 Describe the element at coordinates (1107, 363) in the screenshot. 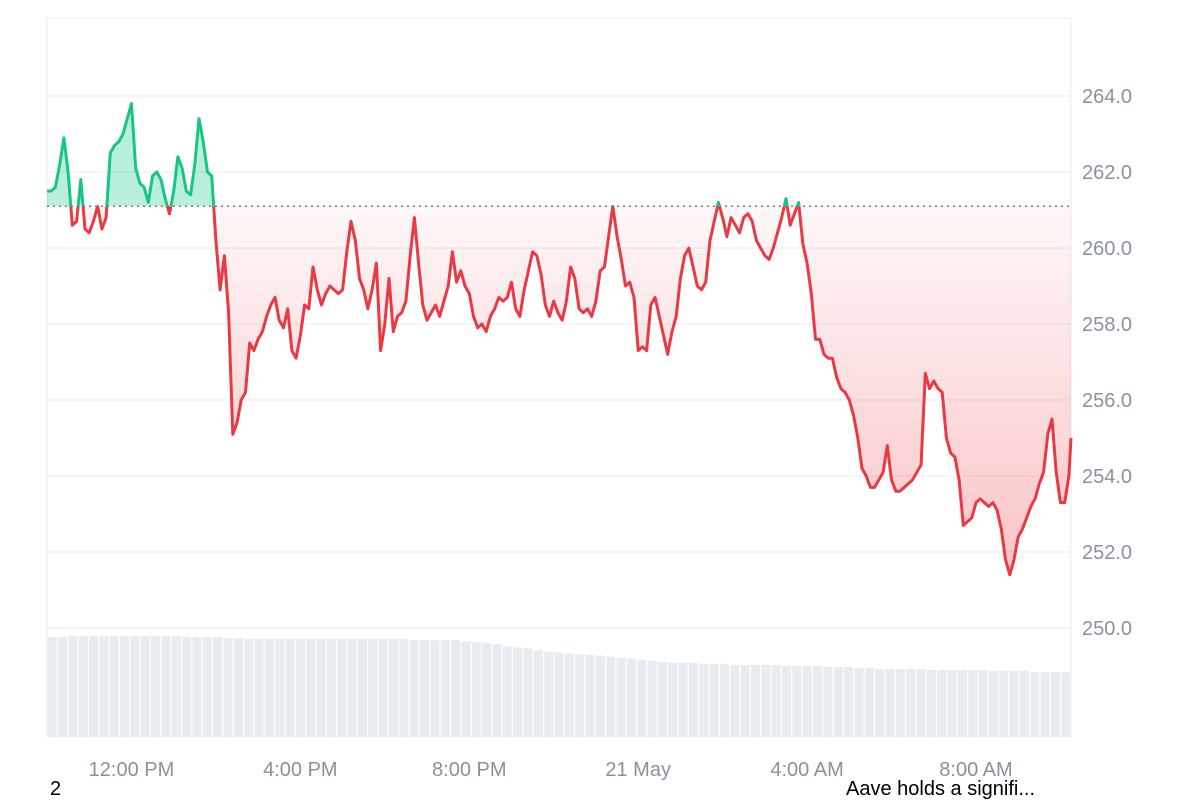

I see `y-axis: 250.0 252.0 254.0 256.0 258.0 260.0 262.0 264.0` at that location.